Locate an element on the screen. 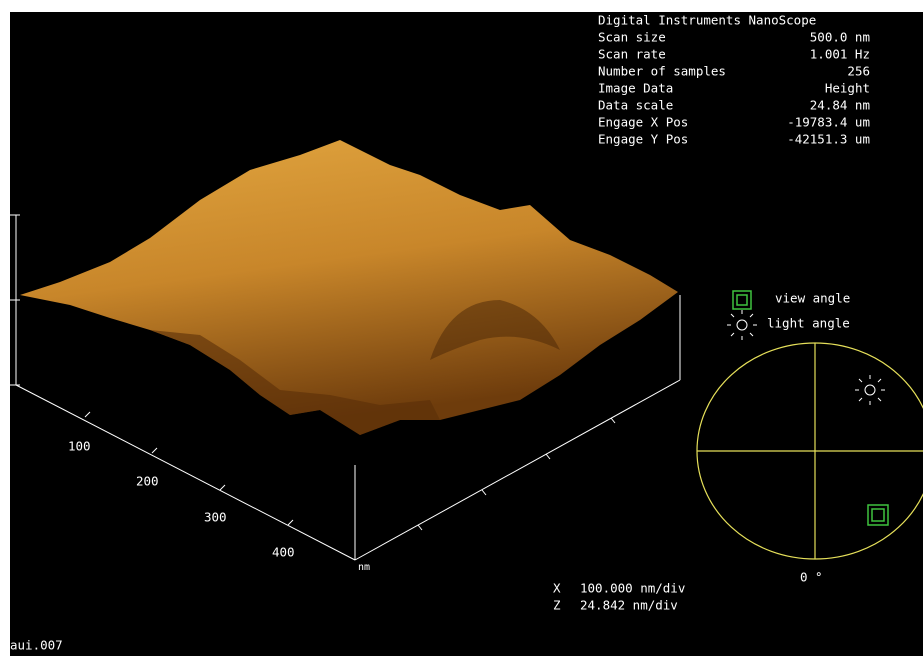  info-value: -42151.3 um is located at coordinates (828, 139).